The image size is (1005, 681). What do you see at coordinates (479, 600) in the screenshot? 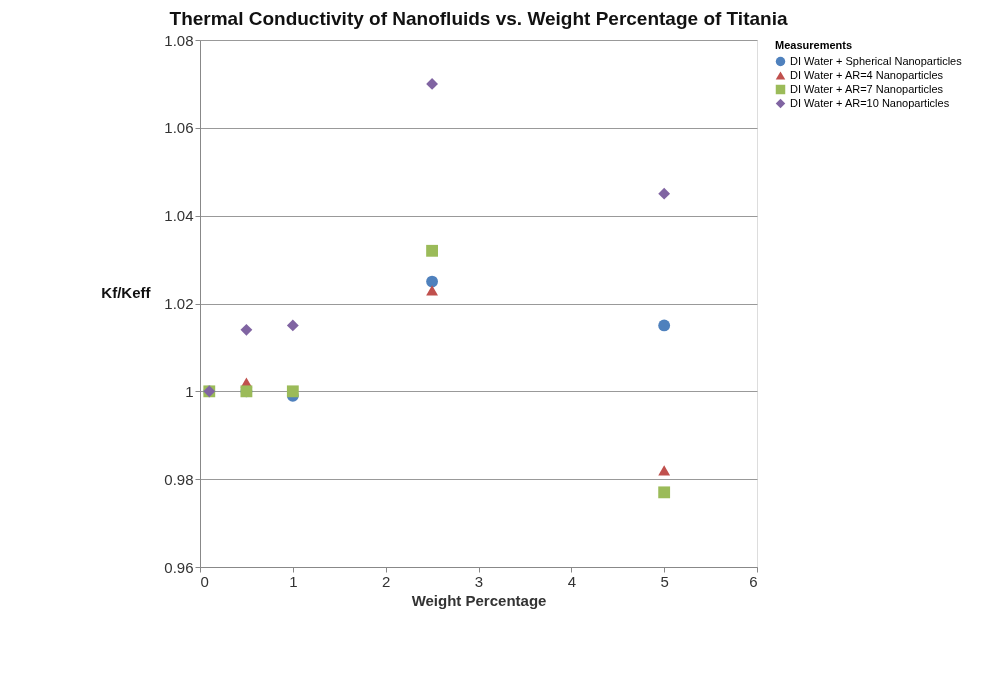
I see `x-axis-title: Weight Percentage` at bounding box center [479, 600].